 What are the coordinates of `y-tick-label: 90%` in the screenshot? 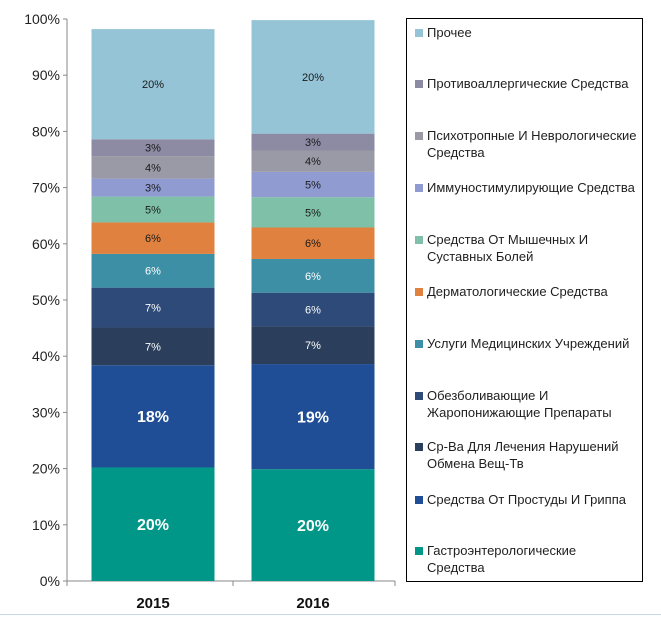 It's located at (46, 75).